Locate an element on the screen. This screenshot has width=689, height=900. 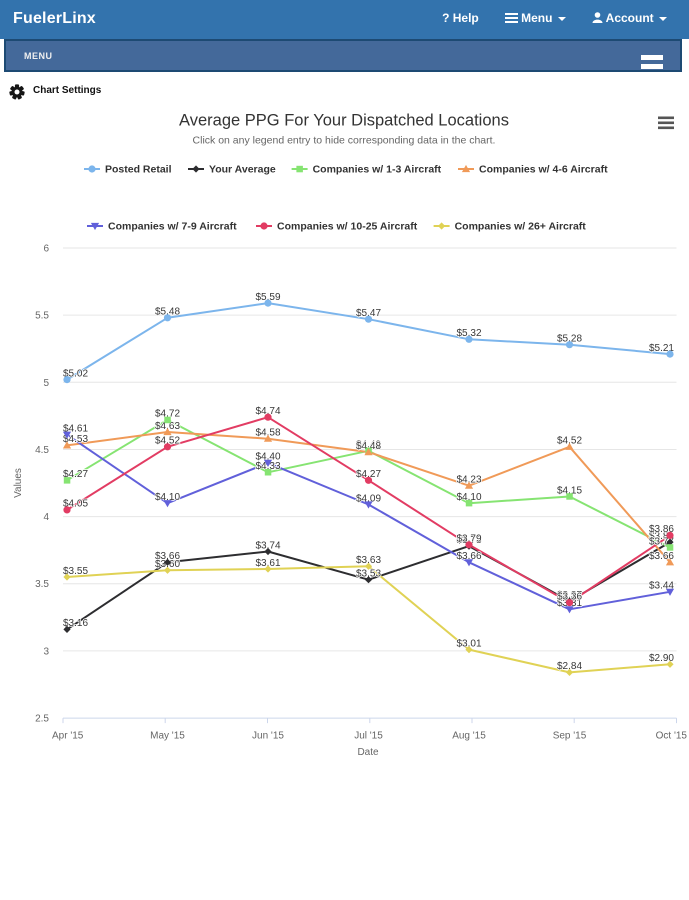
svg-text: 4 is located at coordinates (46, 517).